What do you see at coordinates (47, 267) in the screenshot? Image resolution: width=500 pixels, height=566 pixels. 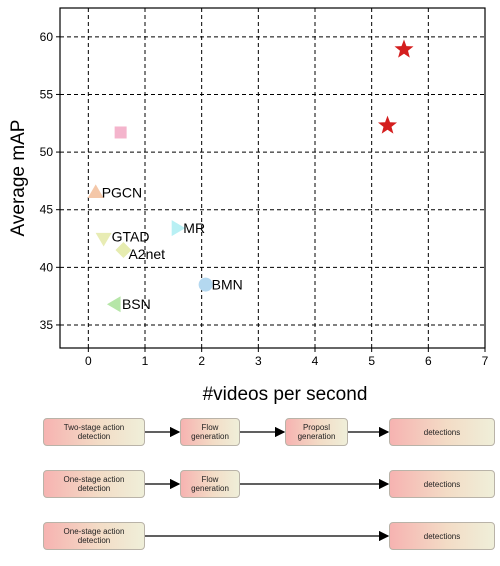 I see `y-tick-label: 40` at bounding box center [47, 267].